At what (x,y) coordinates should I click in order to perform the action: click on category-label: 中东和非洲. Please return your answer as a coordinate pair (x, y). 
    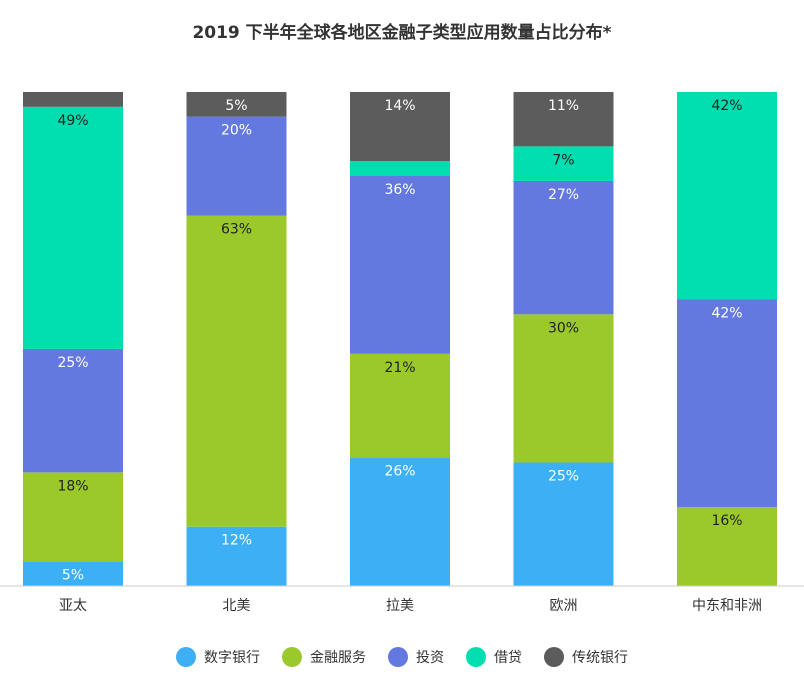
    Looking at the image, I should click on (727, 606).